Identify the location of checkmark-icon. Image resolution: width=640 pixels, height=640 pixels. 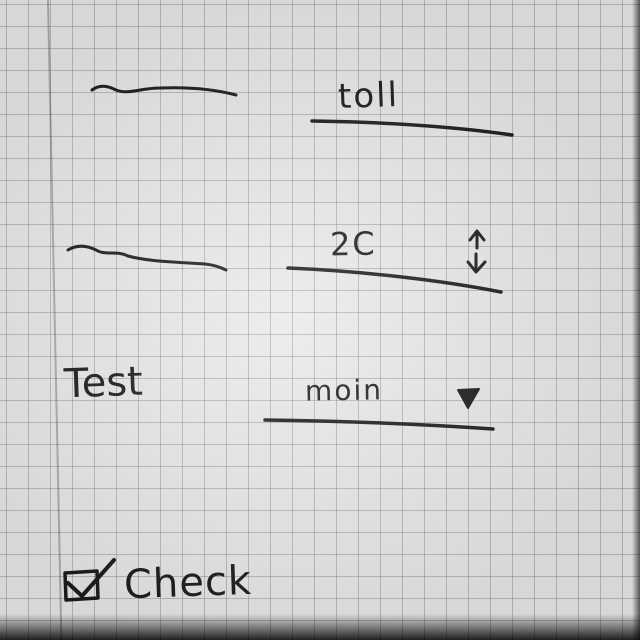
(91, 578).